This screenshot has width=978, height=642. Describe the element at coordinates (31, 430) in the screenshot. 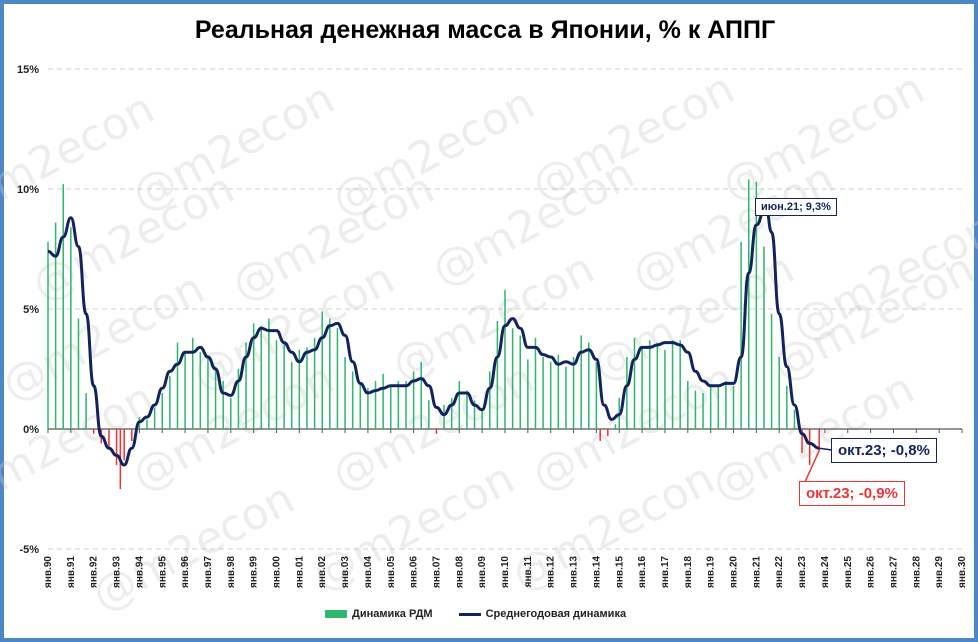

I see `y-tick-label: 0%` at that location.